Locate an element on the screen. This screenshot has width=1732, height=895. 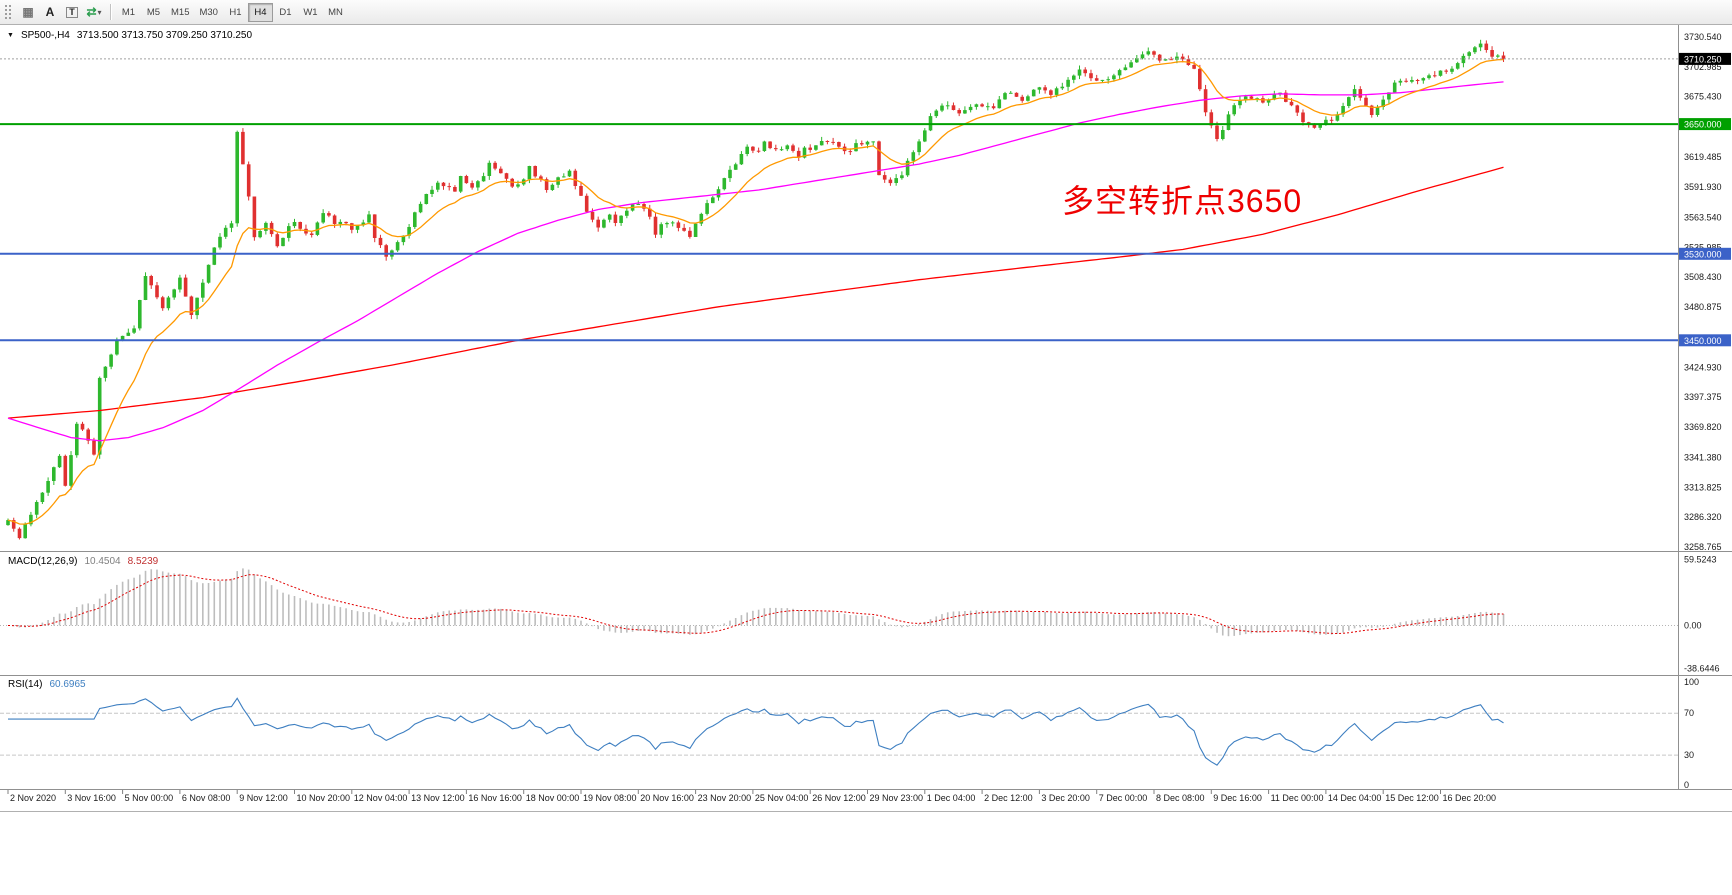
rsi-axis-label: 100 is located at coordinates (1691, 682).